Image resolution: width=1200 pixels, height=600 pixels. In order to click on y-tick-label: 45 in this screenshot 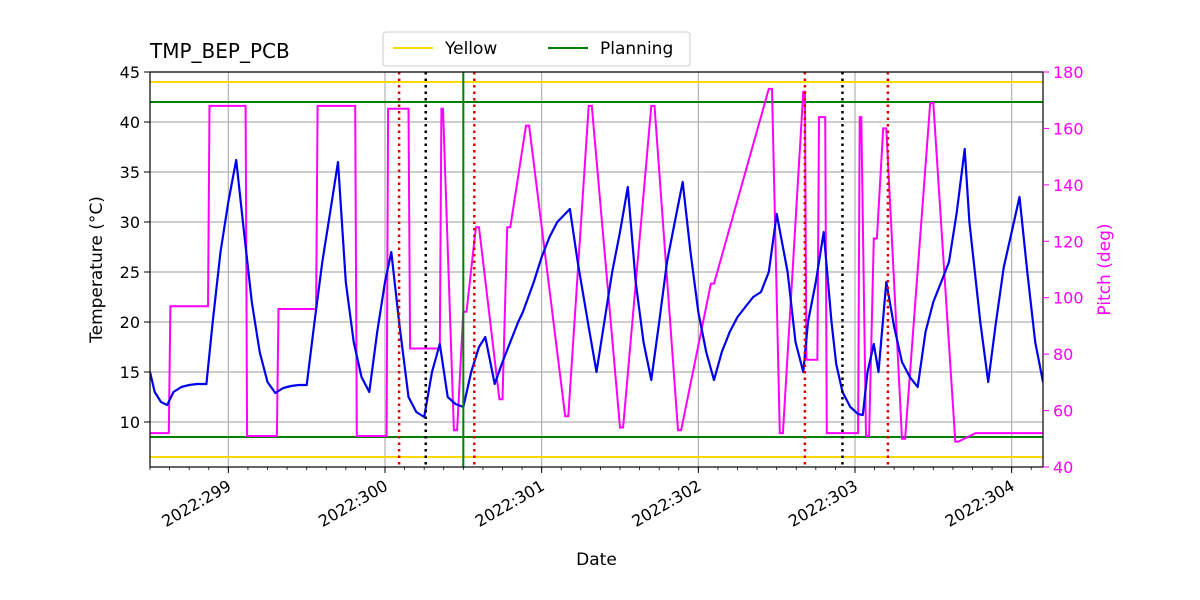, I will do `click(130, 72)`.